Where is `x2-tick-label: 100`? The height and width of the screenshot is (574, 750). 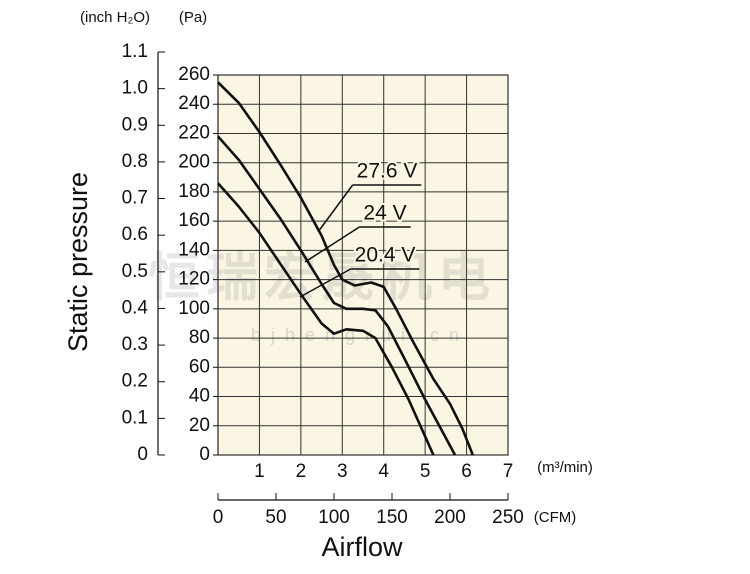 x2-tick-label: 100 is located at coordinates (334, 517).